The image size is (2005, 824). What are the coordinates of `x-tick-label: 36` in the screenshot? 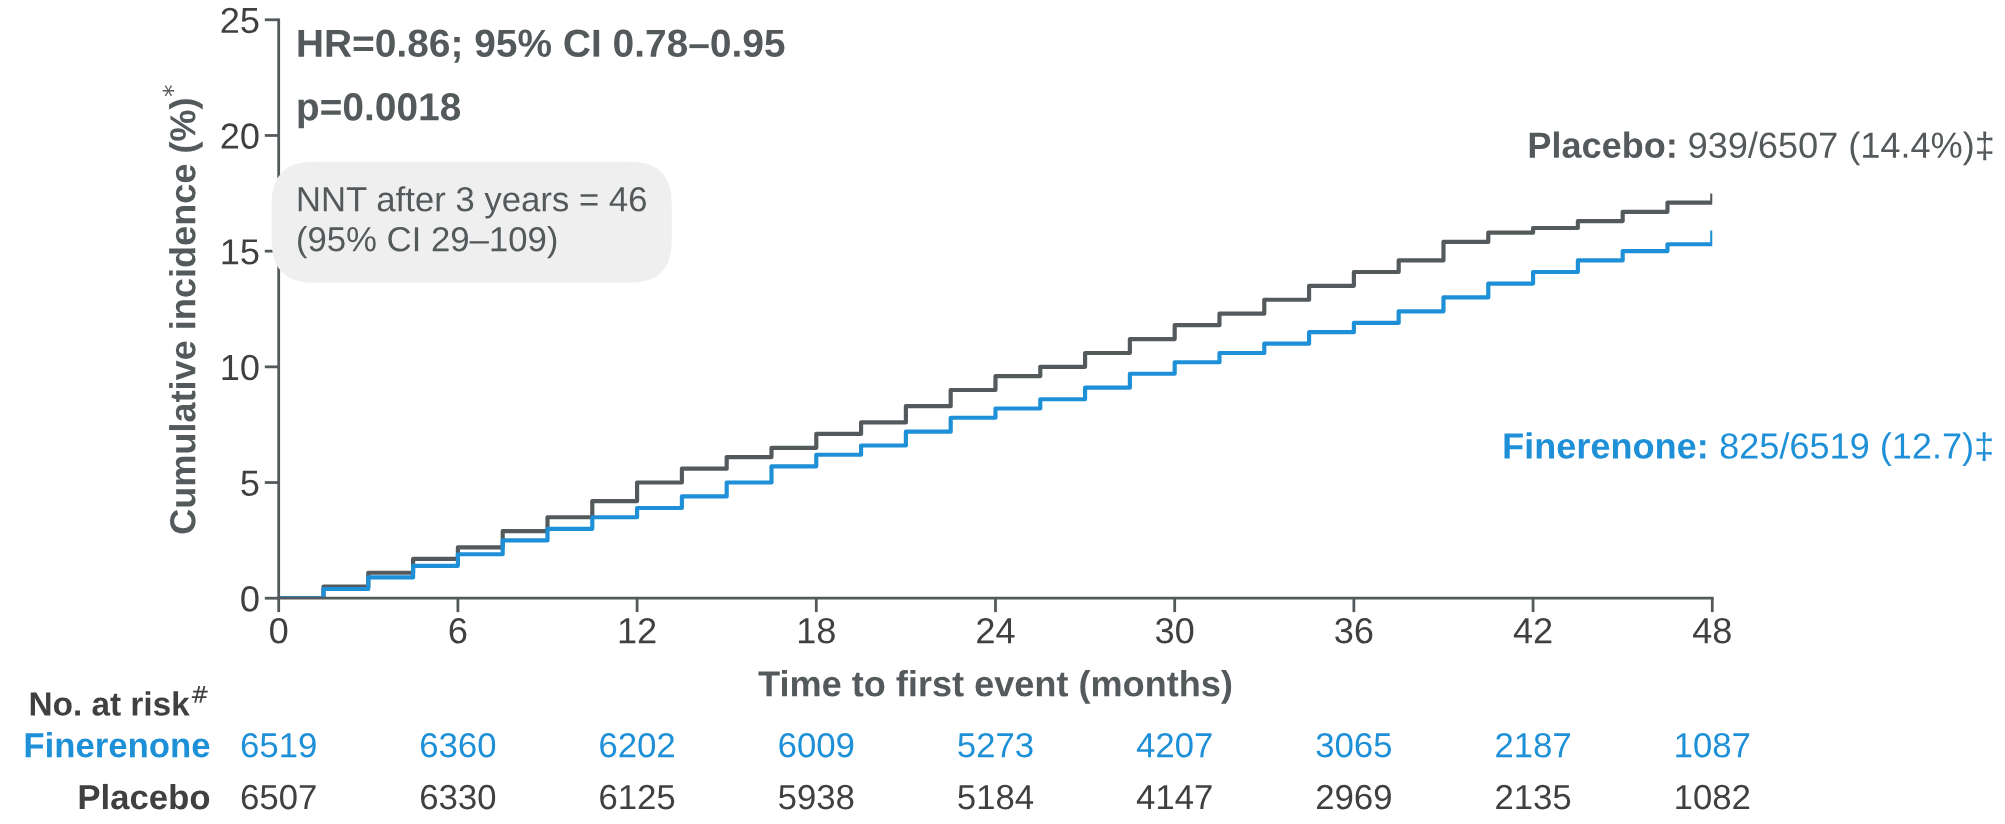 It's located at (1354, 630).